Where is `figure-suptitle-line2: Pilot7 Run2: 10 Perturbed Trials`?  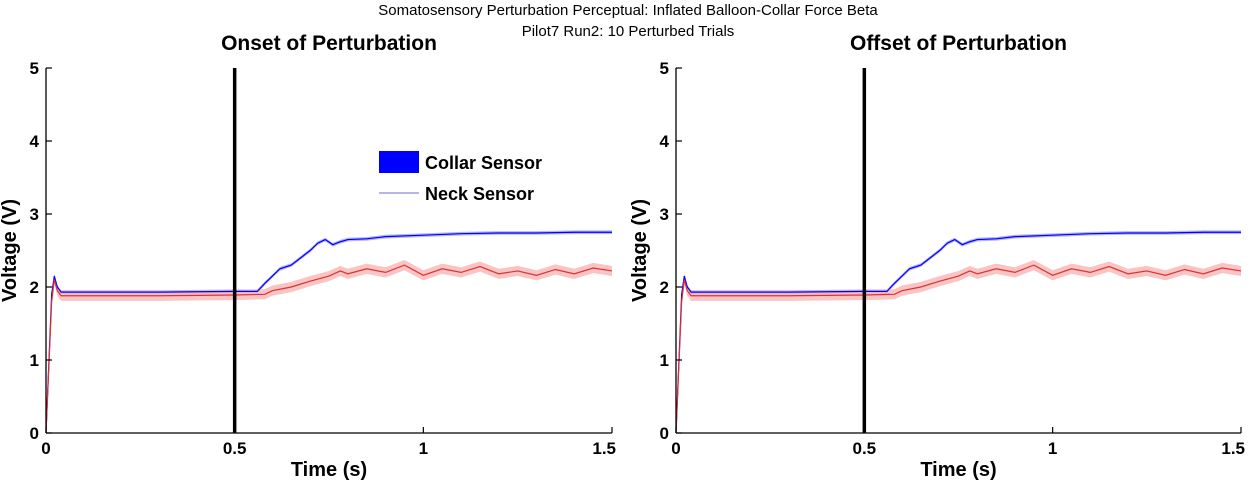
figure-suptitle-line2: Pilot7 Run2: 10 Perturbed Trials is located at coordinates (628, 31).